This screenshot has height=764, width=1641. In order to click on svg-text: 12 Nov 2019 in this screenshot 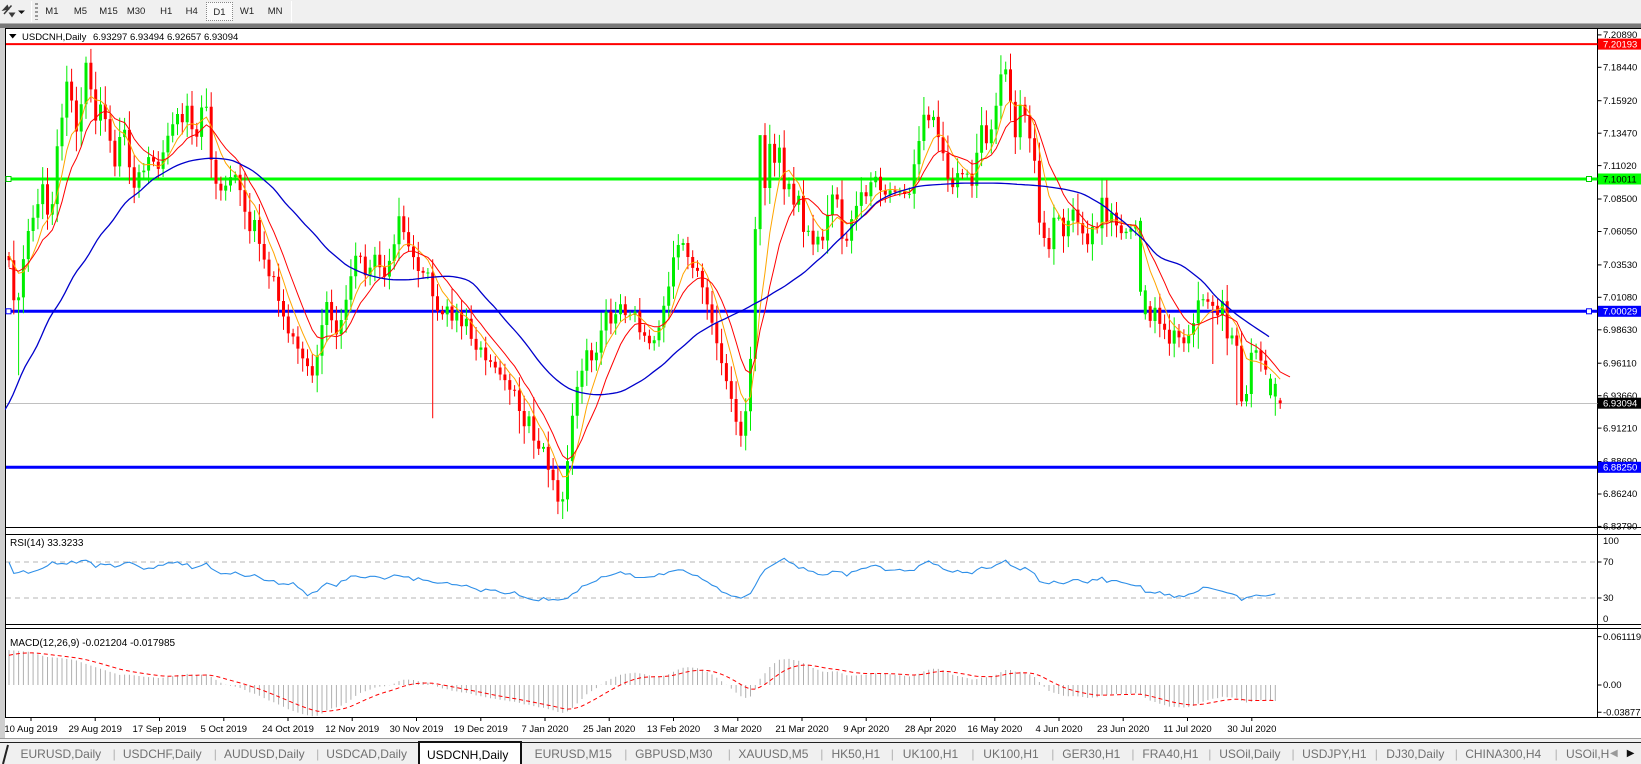, I will do `click(352, 729)`.